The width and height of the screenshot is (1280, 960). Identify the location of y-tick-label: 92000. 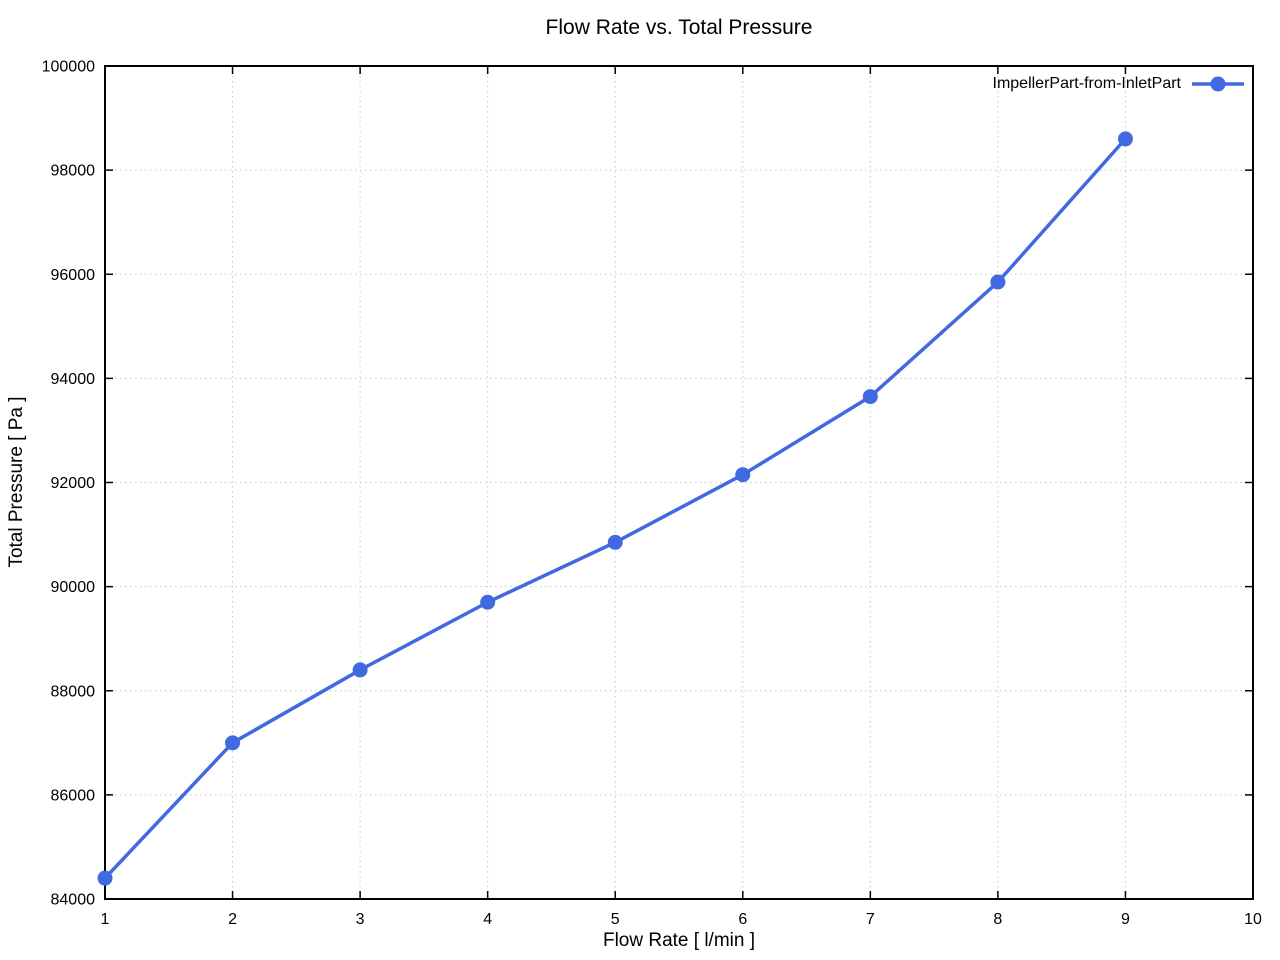
(73, 483).